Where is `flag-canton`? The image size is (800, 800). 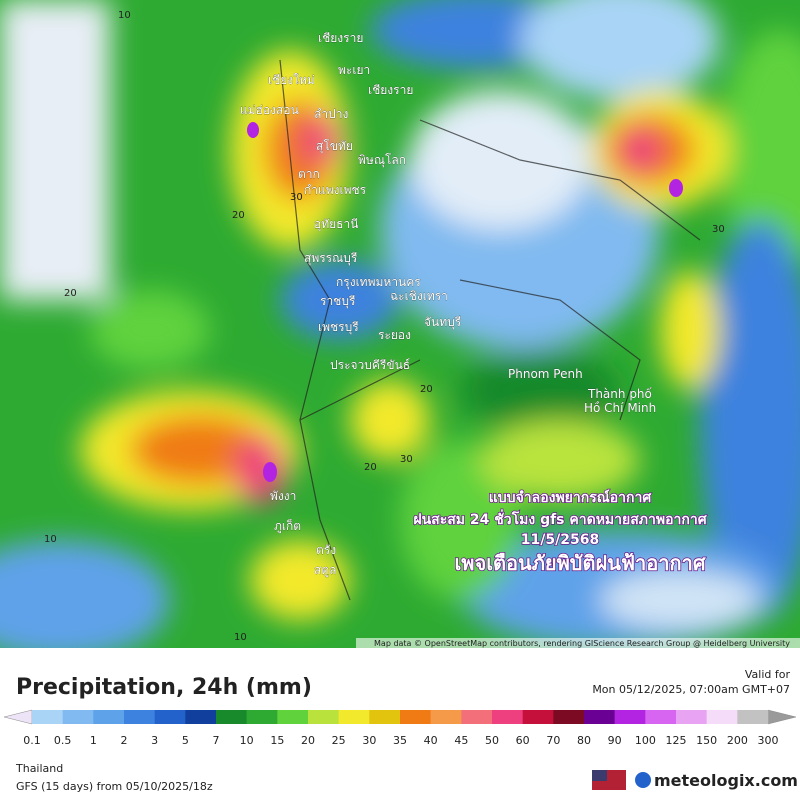 flag-canton is located at coordinates (599, 775).